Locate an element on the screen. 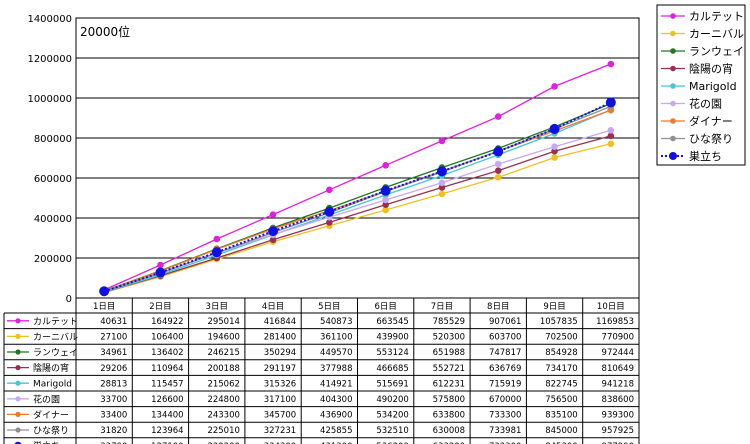 This screenshot has height=444, width=750. legend-label: カーニバル is located at coordinates (716, 34).